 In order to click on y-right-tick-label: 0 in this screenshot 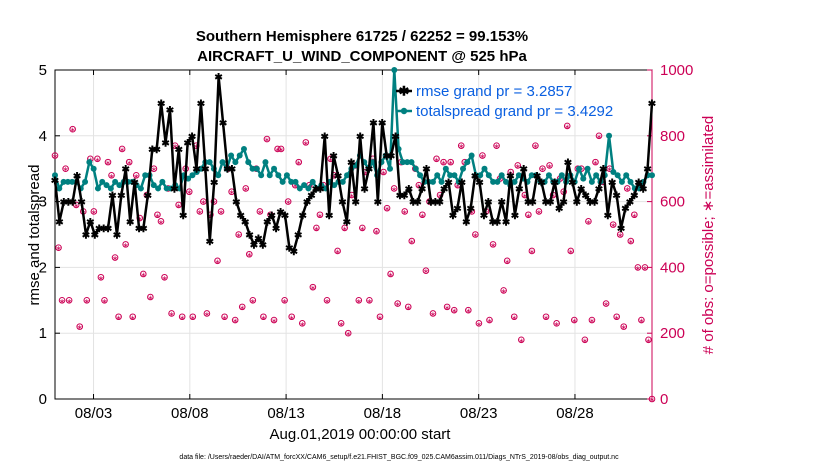, I will do `click(664, 399)`.